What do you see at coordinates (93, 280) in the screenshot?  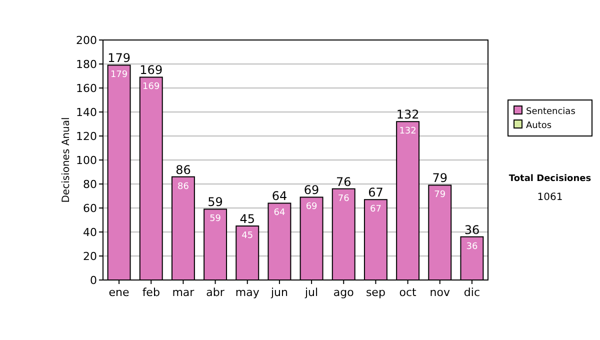 I see `y-tick-label: 0` at bounding box center [93, 280].